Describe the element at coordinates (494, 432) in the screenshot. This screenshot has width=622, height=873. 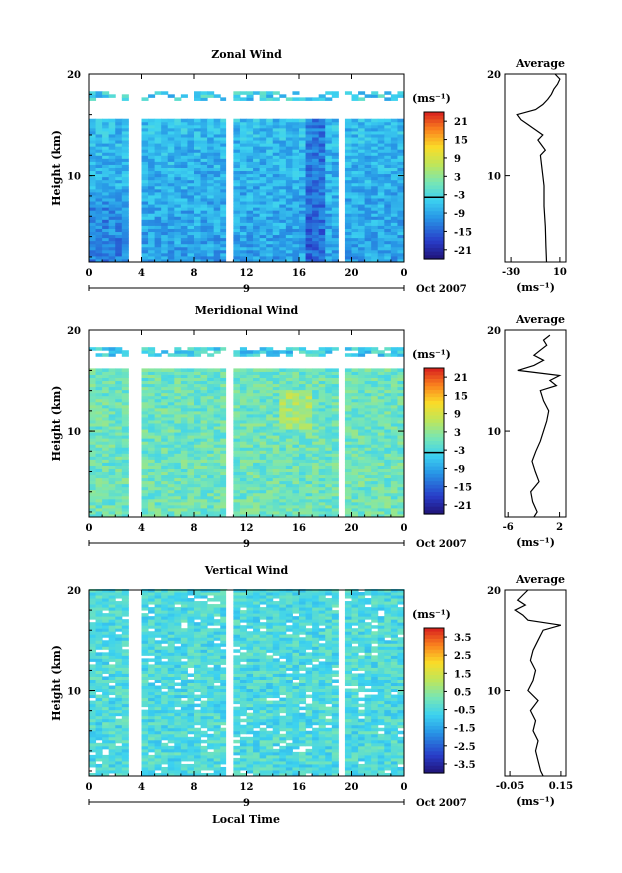
I see `profile-y-tick-label: 10` at that location.